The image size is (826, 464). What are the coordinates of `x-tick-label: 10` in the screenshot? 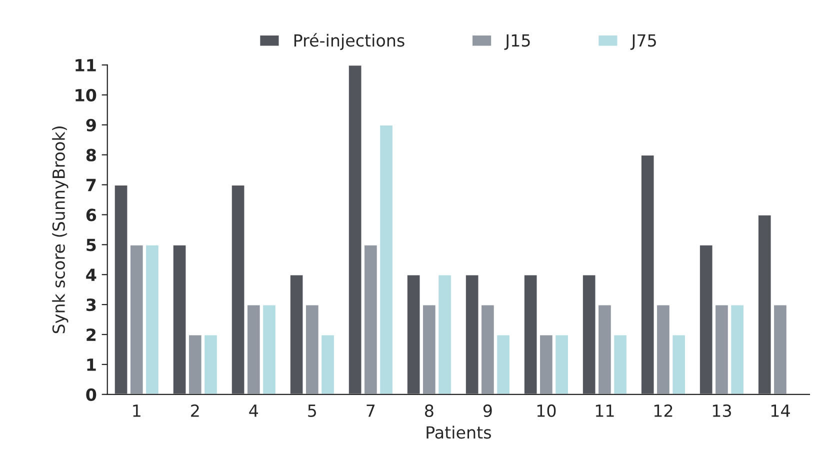 It's located at (546, 411).